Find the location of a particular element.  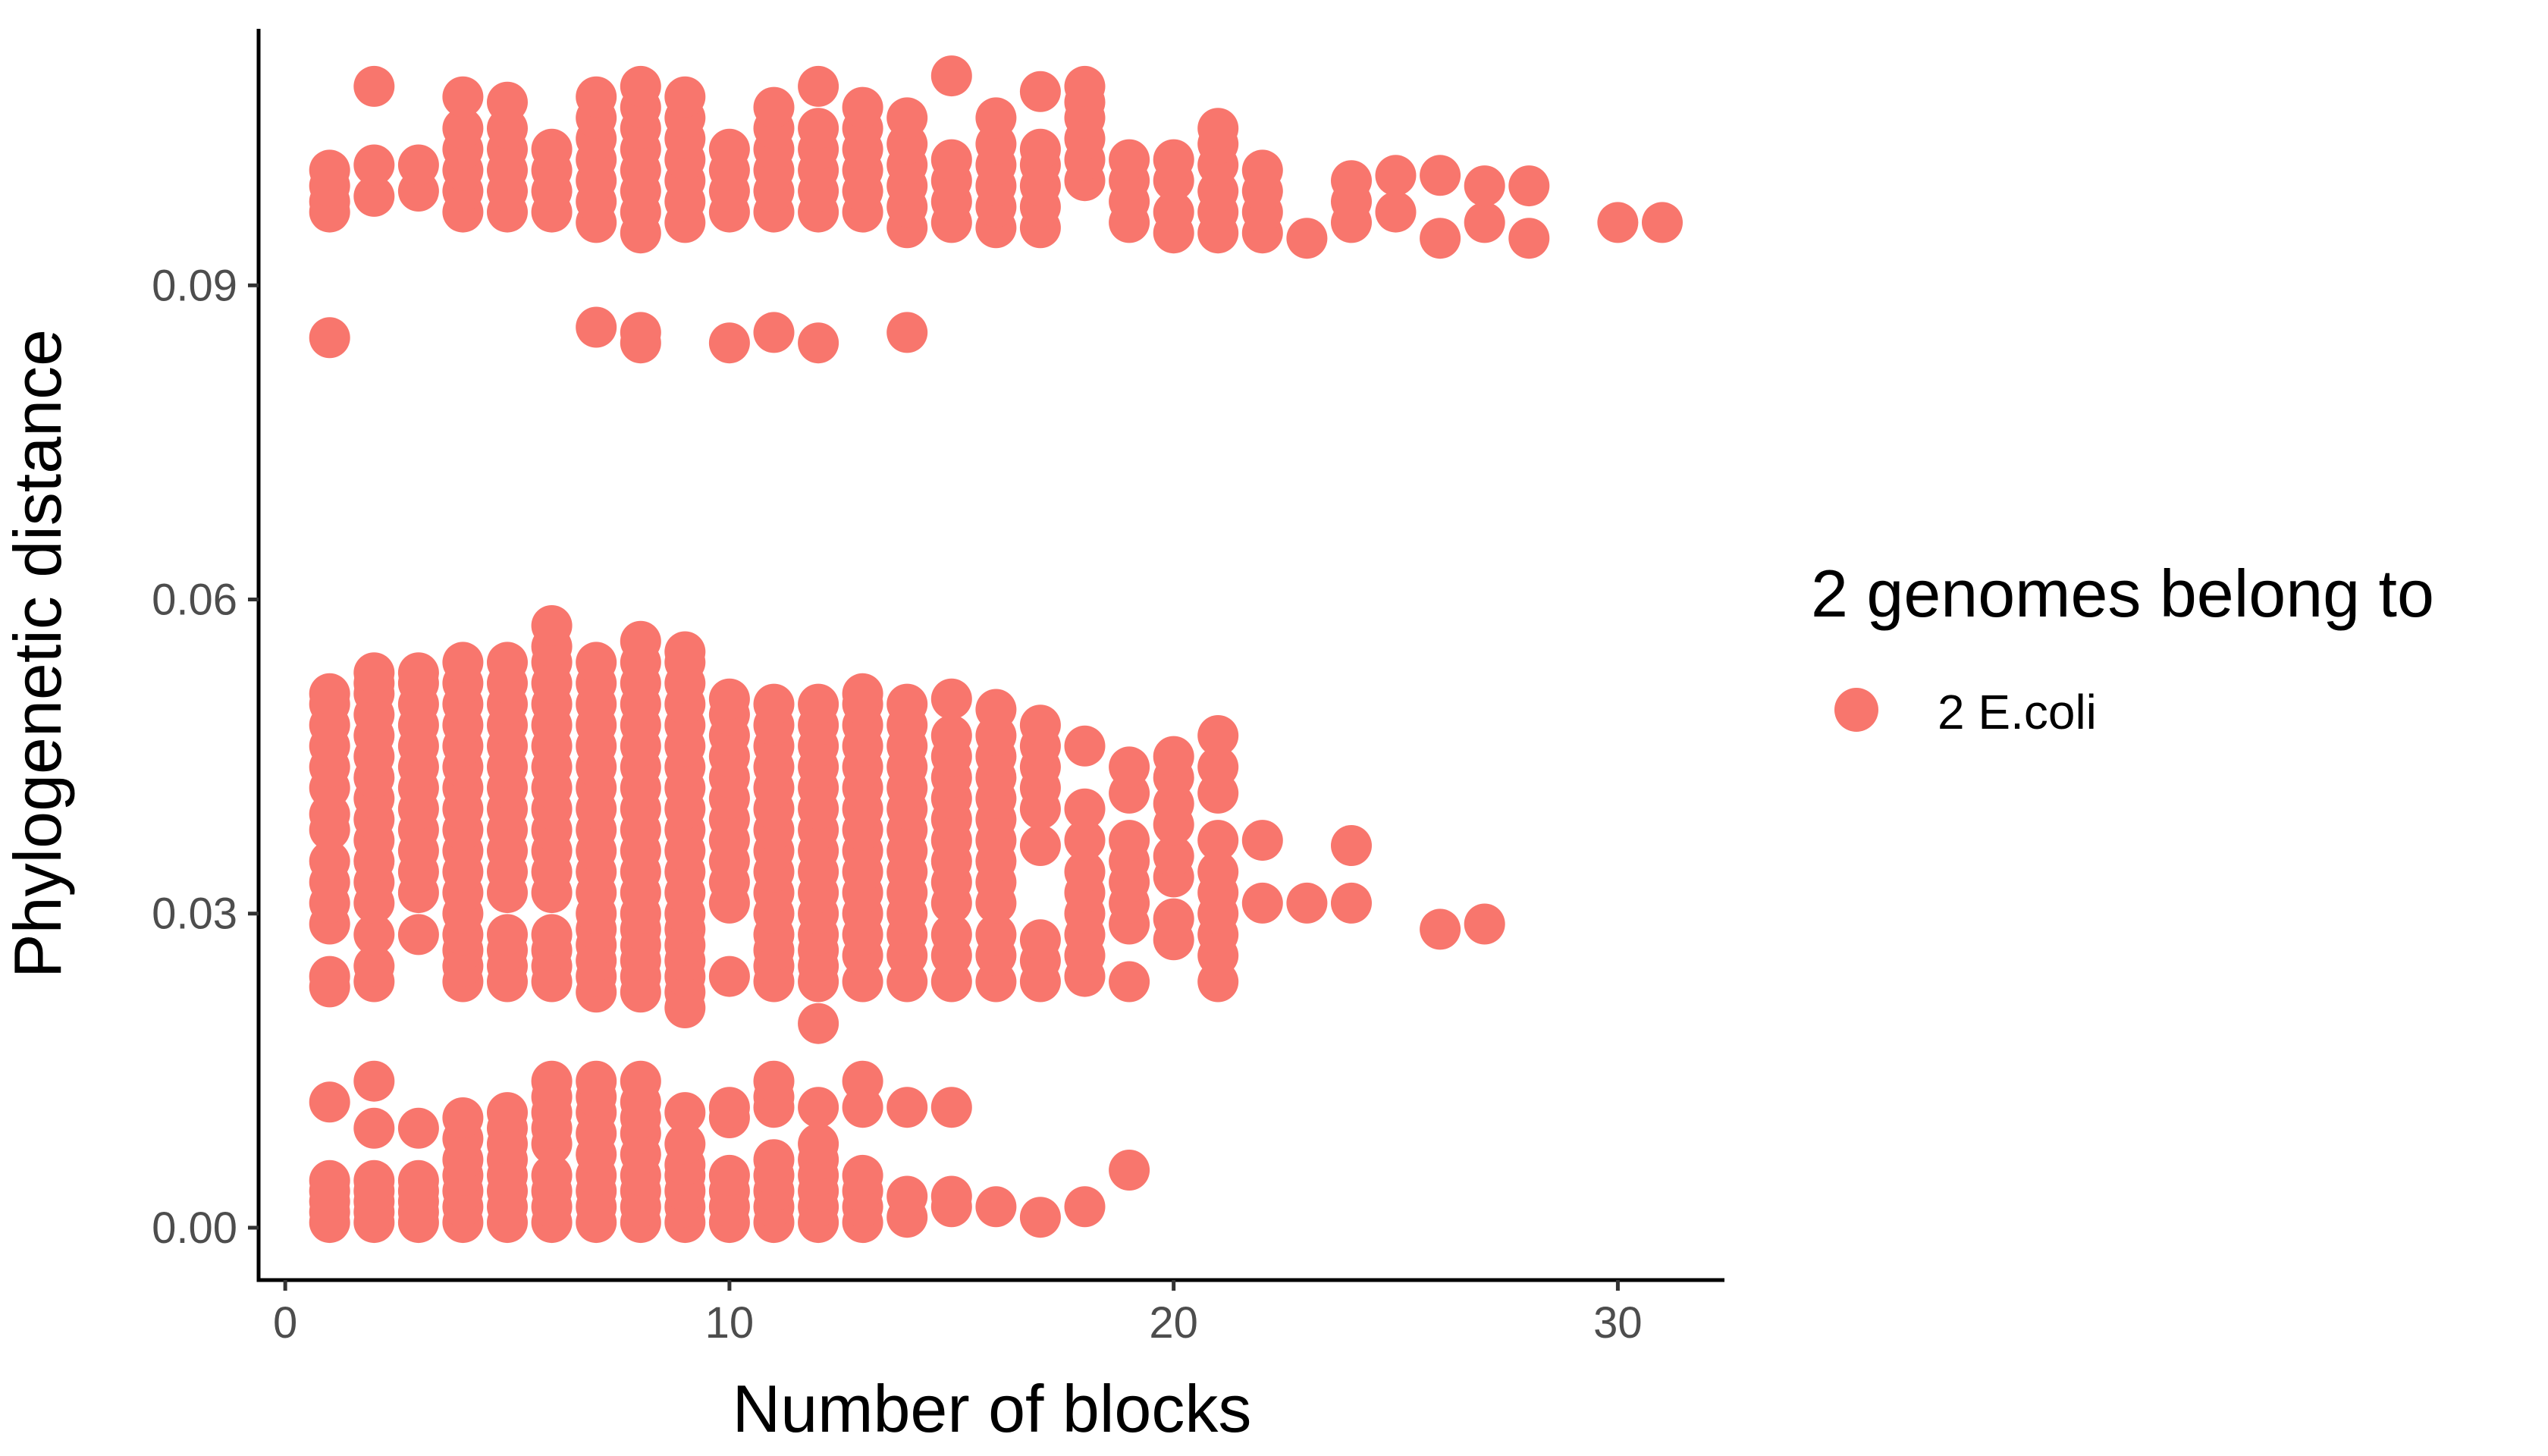

x-axis-title: Number of blocks is located at coordinates (992, 1408).